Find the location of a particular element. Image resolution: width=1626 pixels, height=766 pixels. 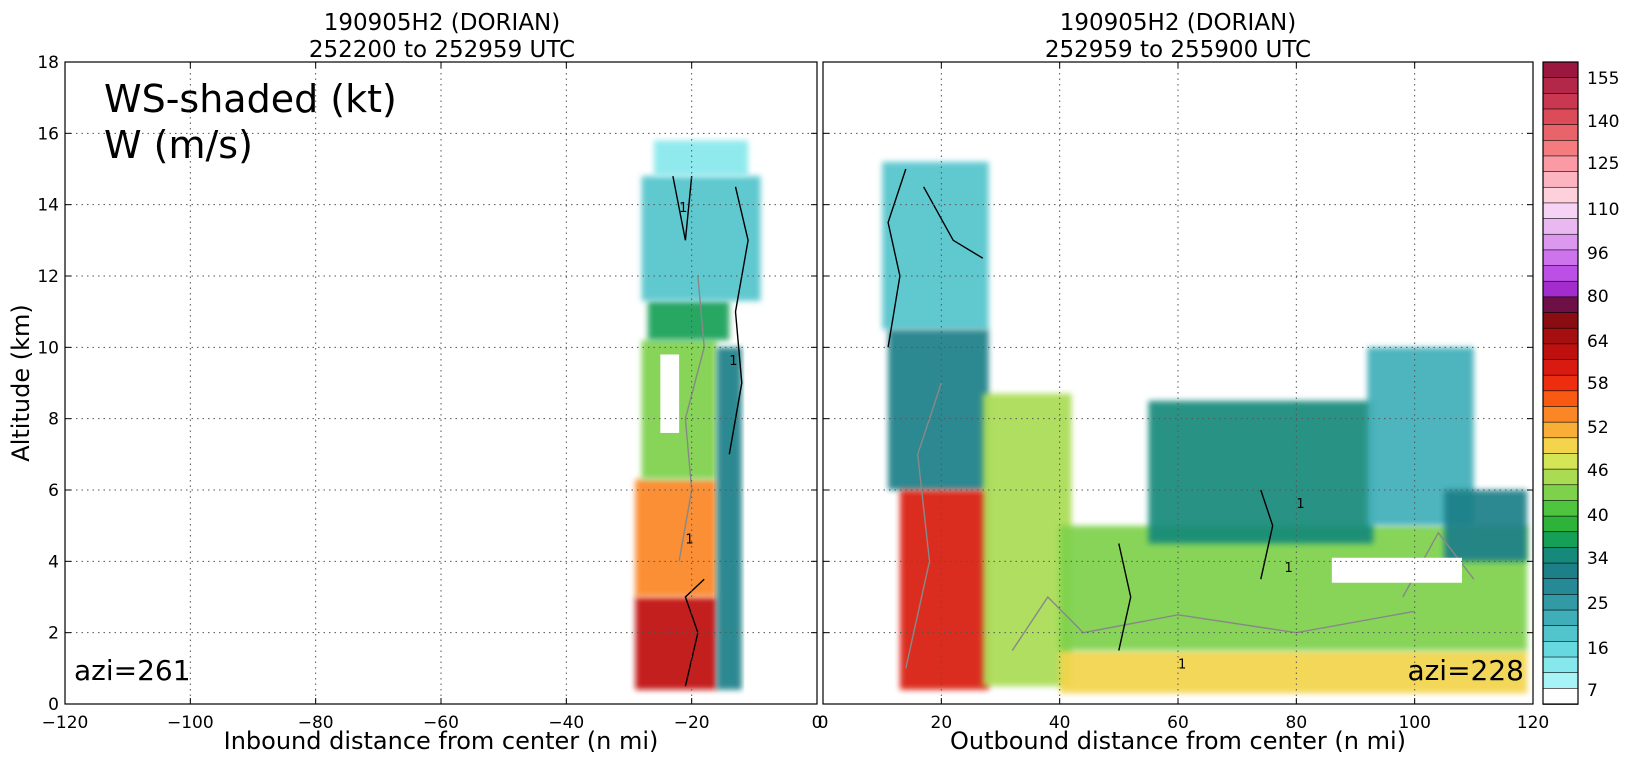

colorbar-labels: 155 140 125 110 96 80 64 58 52 46 40 34 25 16 7 is located at coordinates (1603, 385).